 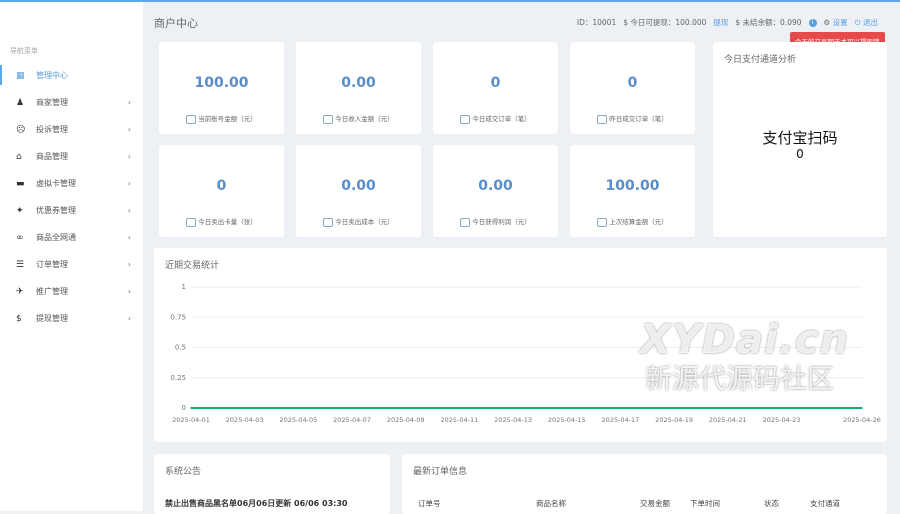 I want to click on stat-card: 0 今日卖出卡量（张）, so click(x=221, y=191).